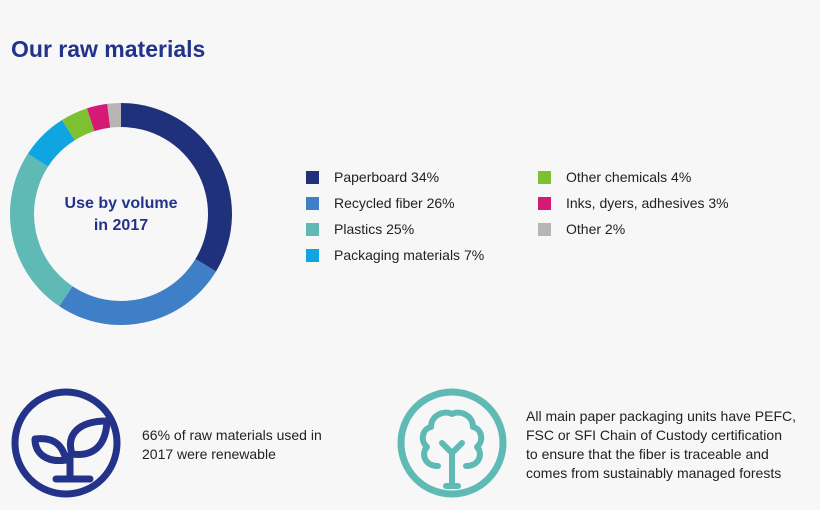 The image size is (820, 510). What do you see at coordinates (108, 49) in the screenshot?
I see `page-title: Our raw materials` at bounding box center [108, 49].